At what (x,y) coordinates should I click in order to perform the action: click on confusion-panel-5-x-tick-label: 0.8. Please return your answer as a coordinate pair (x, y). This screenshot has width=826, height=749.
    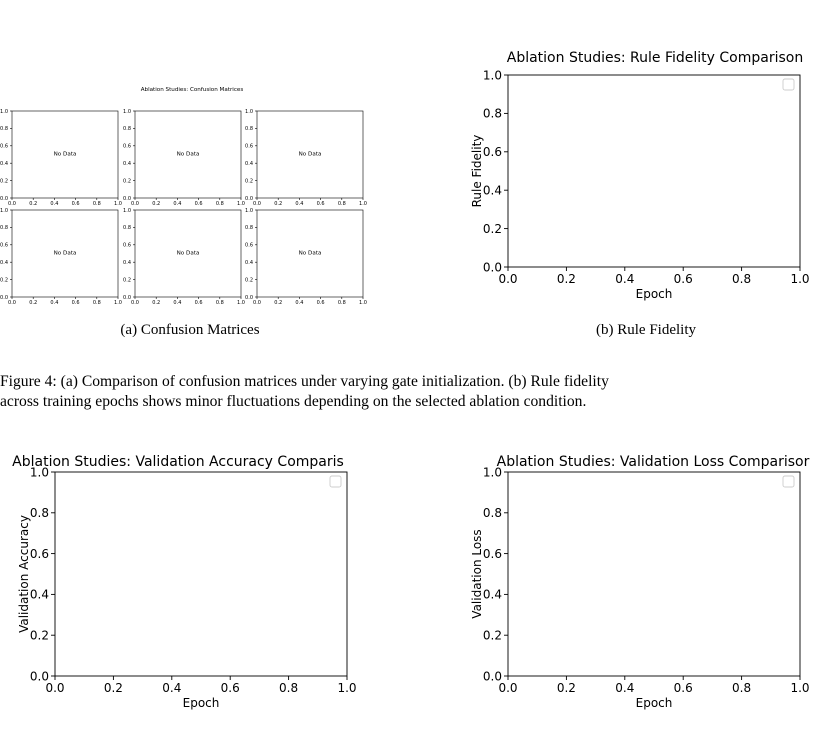
    Looking at the image, I should click on (220, 303).